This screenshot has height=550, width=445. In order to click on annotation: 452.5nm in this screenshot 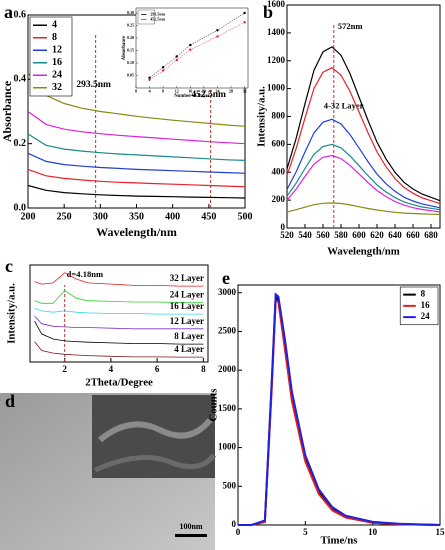, I will do `click(208, 95)`.